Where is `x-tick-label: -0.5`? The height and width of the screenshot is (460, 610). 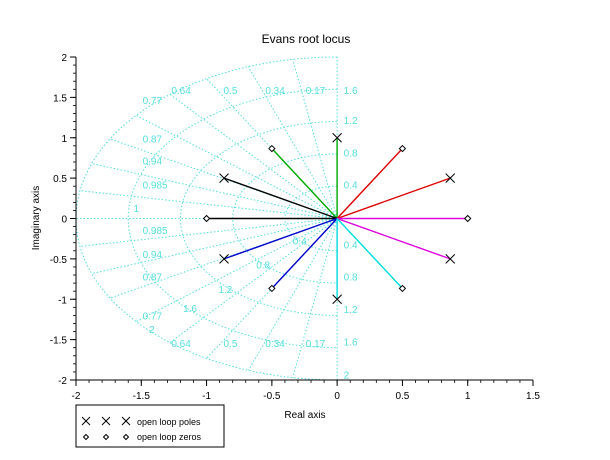 x-tick-label: -0.5 is located at coordinates (272, 396).